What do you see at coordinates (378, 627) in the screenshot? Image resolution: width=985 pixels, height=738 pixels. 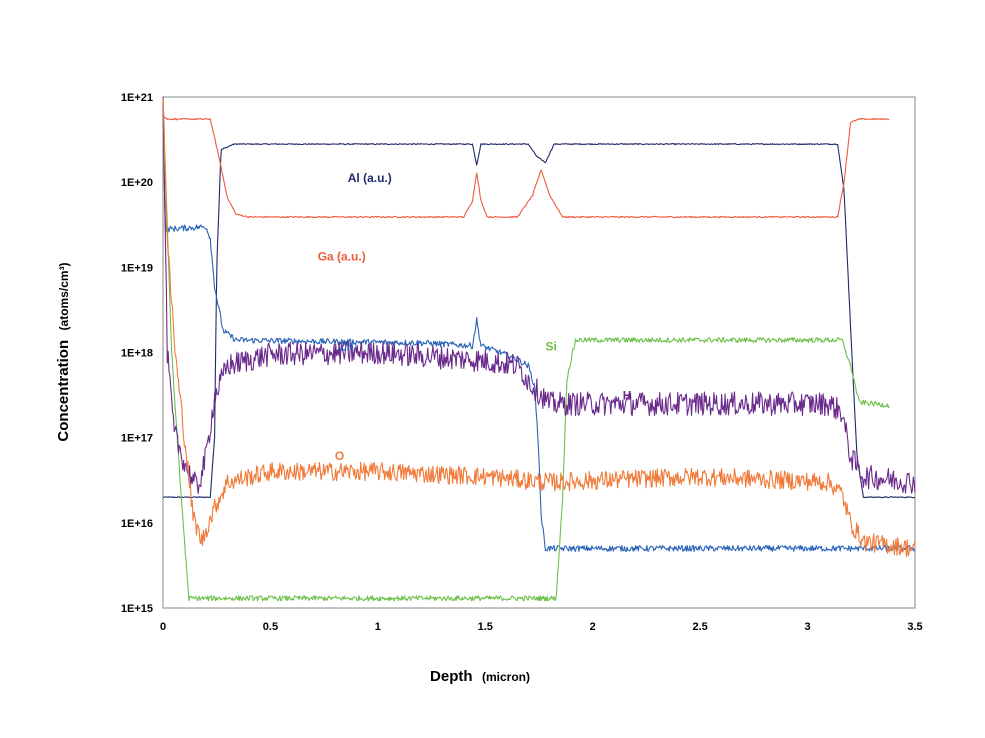 I see `x-tick-label: 1` at bounding box center [378, 627].